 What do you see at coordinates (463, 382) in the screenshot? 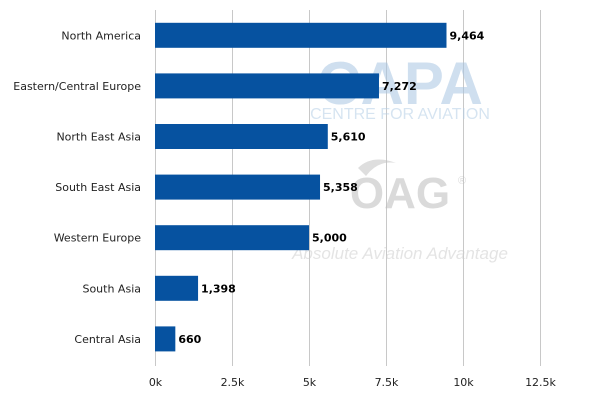
I see `x-tick-label: 10k` at bounding box center [463, 382].